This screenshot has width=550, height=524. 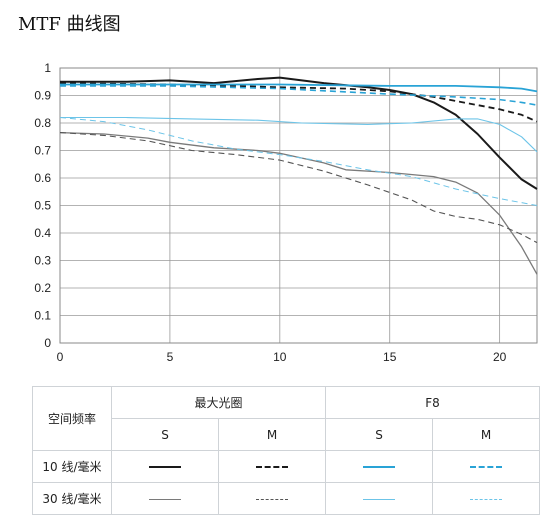 I want to click on x-tick-label: 20, so click(x=500, y=357).